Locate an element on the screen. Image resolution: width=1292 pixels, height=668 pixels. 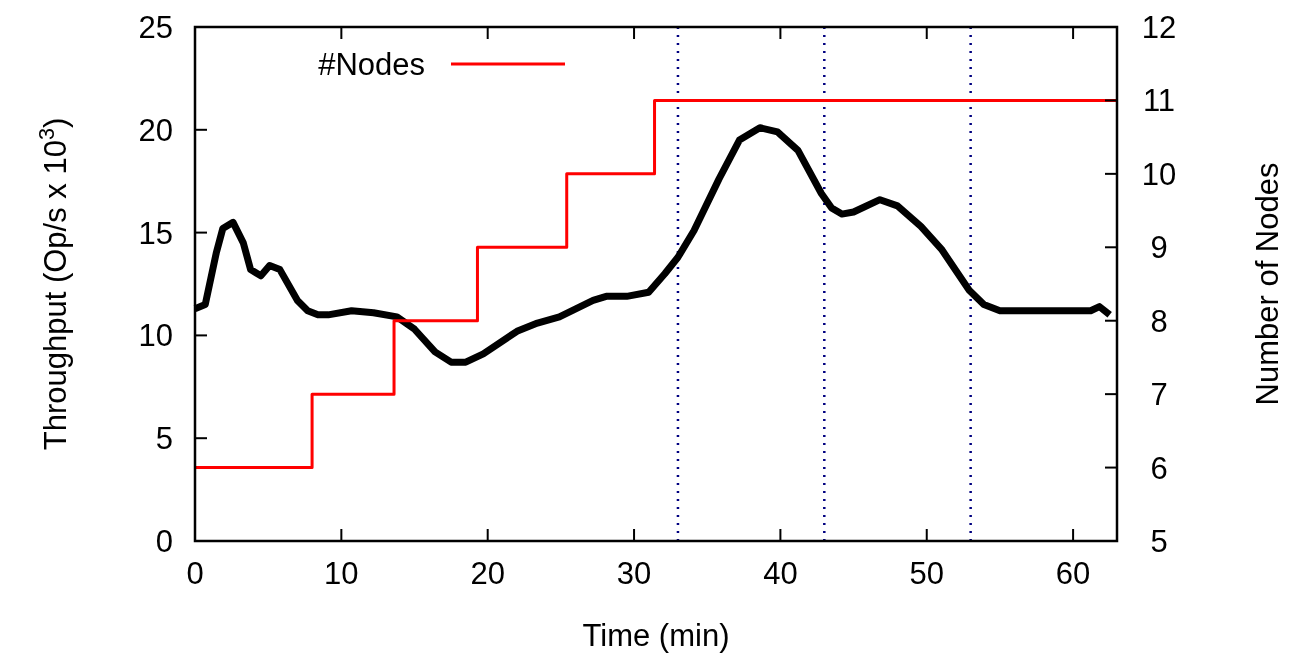
y2-tick-label: 11 is located at coordinates (1159, 101).